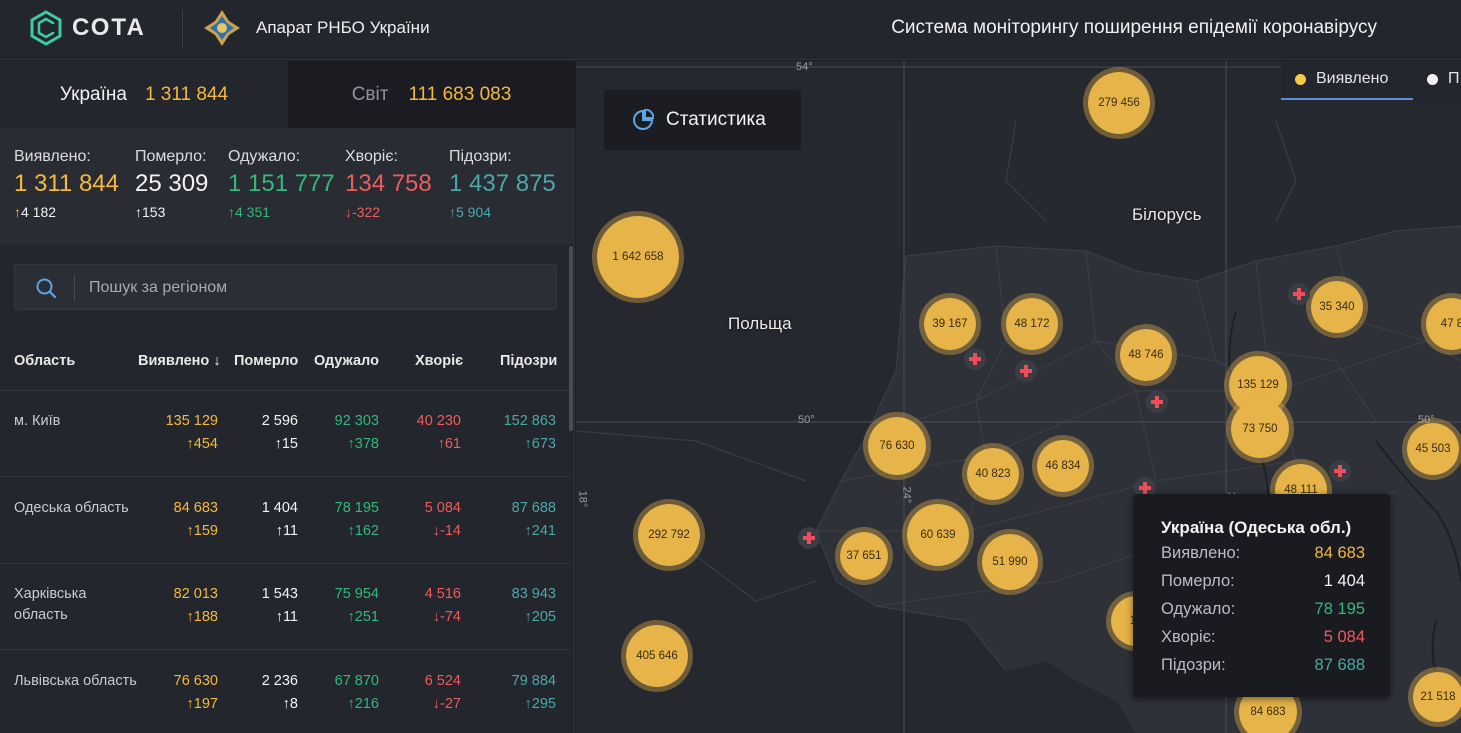 The image size is (1461, 733). What do you see at coordinates (171, 212) in the screenshot?
I see `summary-died-delta: 153` at bounding box center [171, 212].